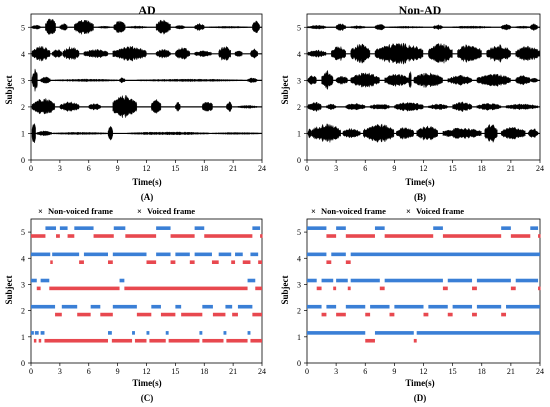 Image resolution: width=550 pixels, height=407 pixels. Describe the element at coordinates (80, 211) in the screenshot. I see `panel-c-legend-unvoiced: Non-voiced frame` at that location.